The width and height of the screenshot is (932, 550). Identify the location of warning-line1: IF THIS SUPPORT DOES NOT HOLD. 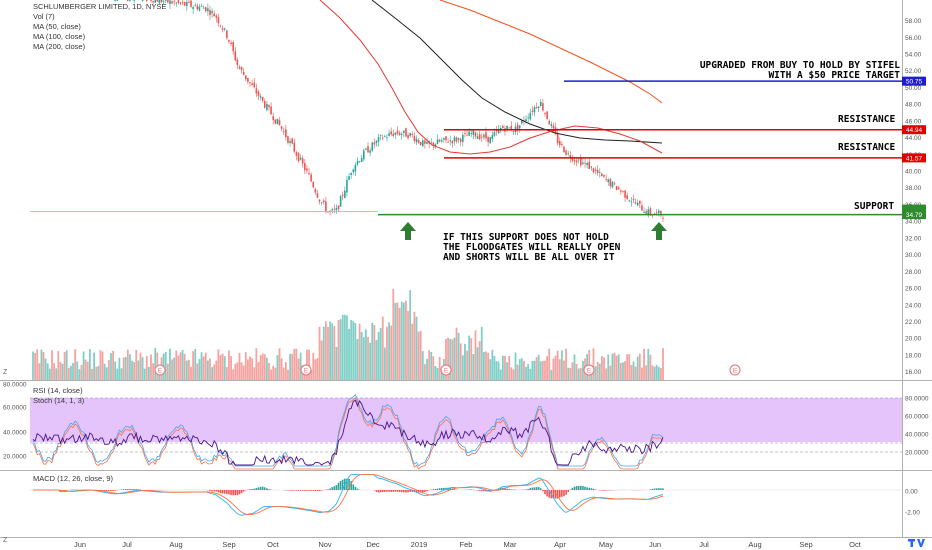
(526, 237).